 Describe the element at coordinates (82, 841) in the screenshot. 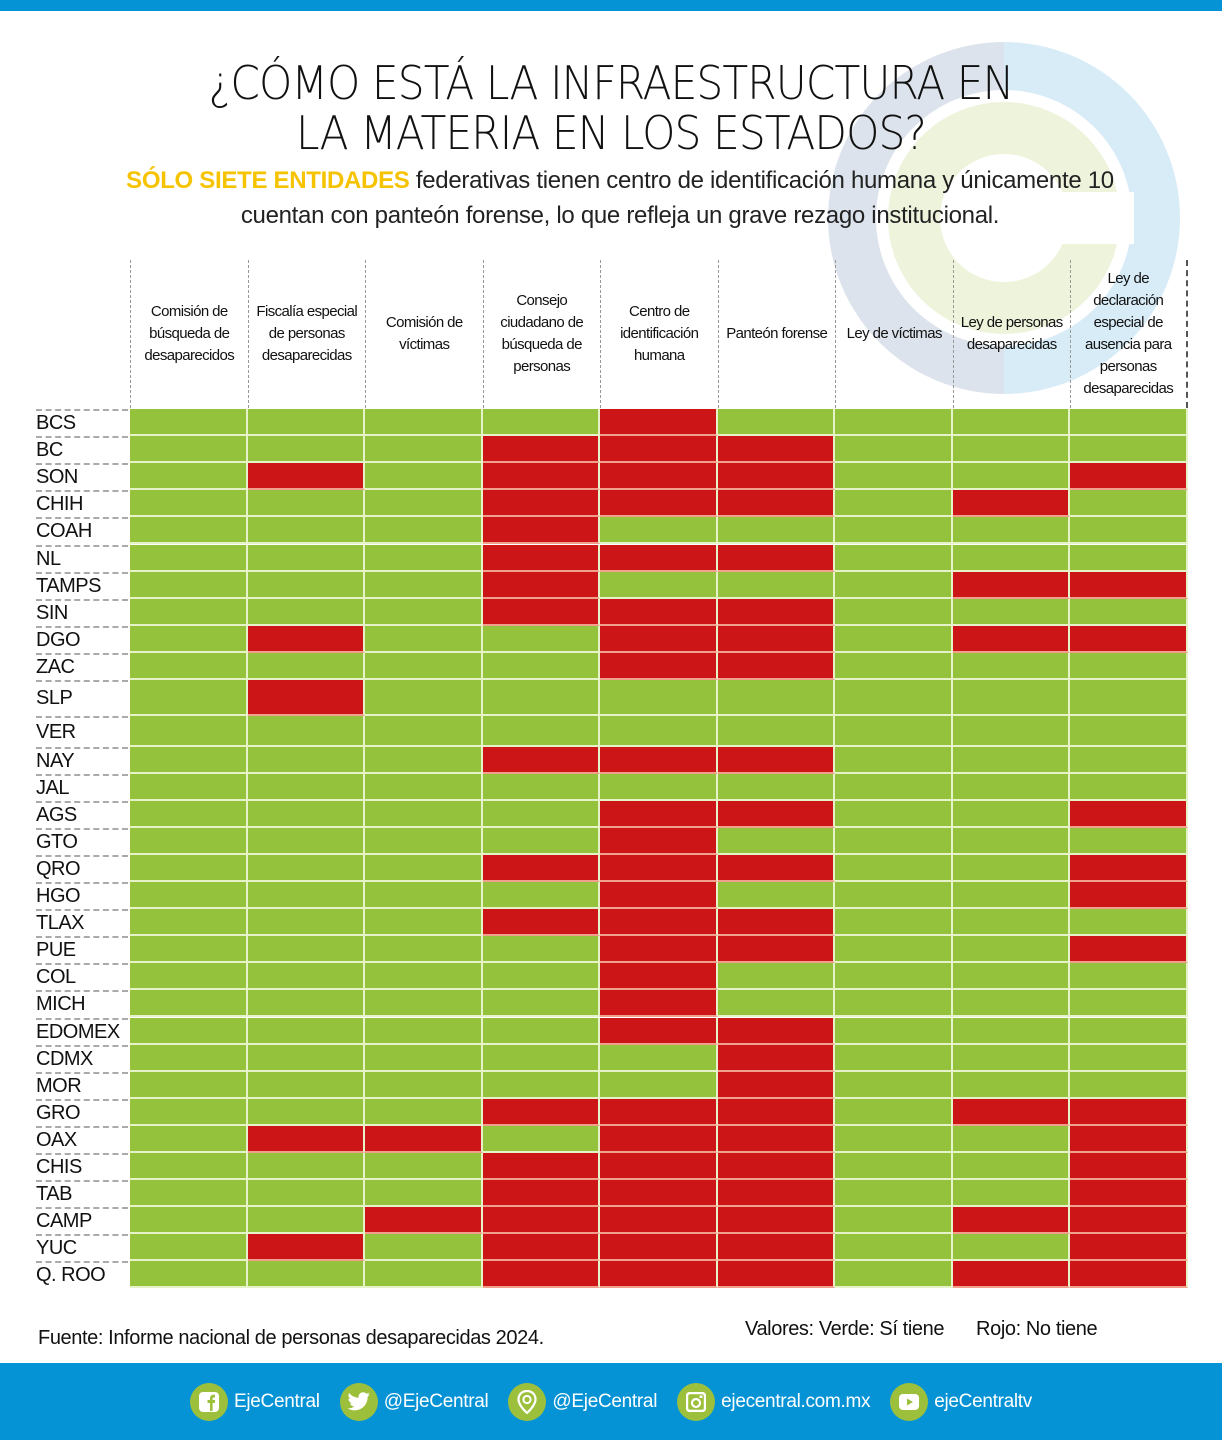

I see `row-label: GTO` at that location.